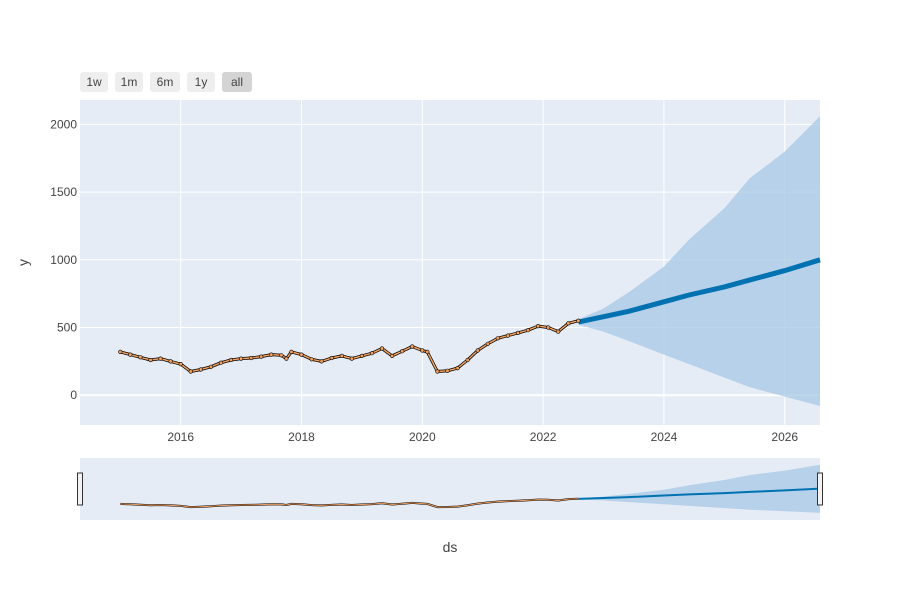 The image size is (900, 605). Describe the element at coordinates (23, 262) in the screenshot. I see `y-axis-title: y` at that location.